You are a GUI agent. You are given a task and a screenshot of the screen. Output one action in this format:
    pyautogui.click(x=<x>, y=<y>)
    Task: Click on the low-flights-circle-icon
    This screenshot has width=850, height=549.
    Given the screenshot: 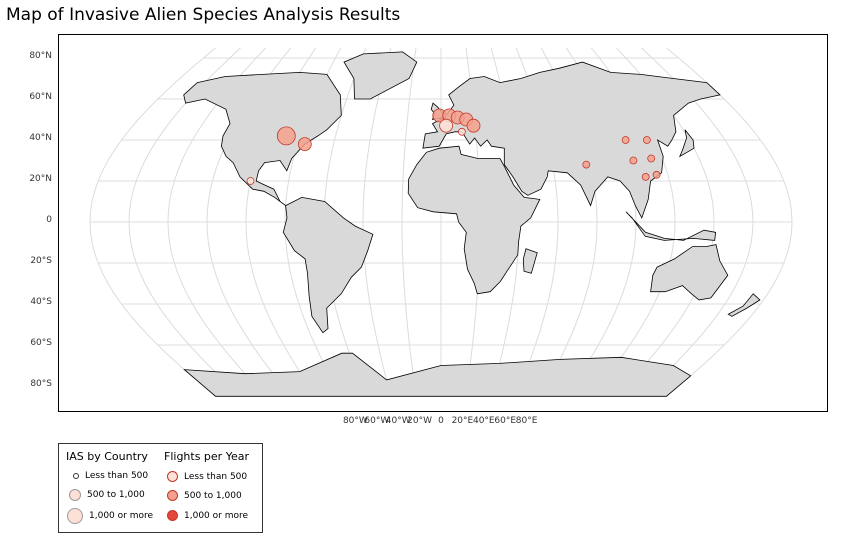 What is the action you would take?
    pyautogui.click(x=172, y=476)
    